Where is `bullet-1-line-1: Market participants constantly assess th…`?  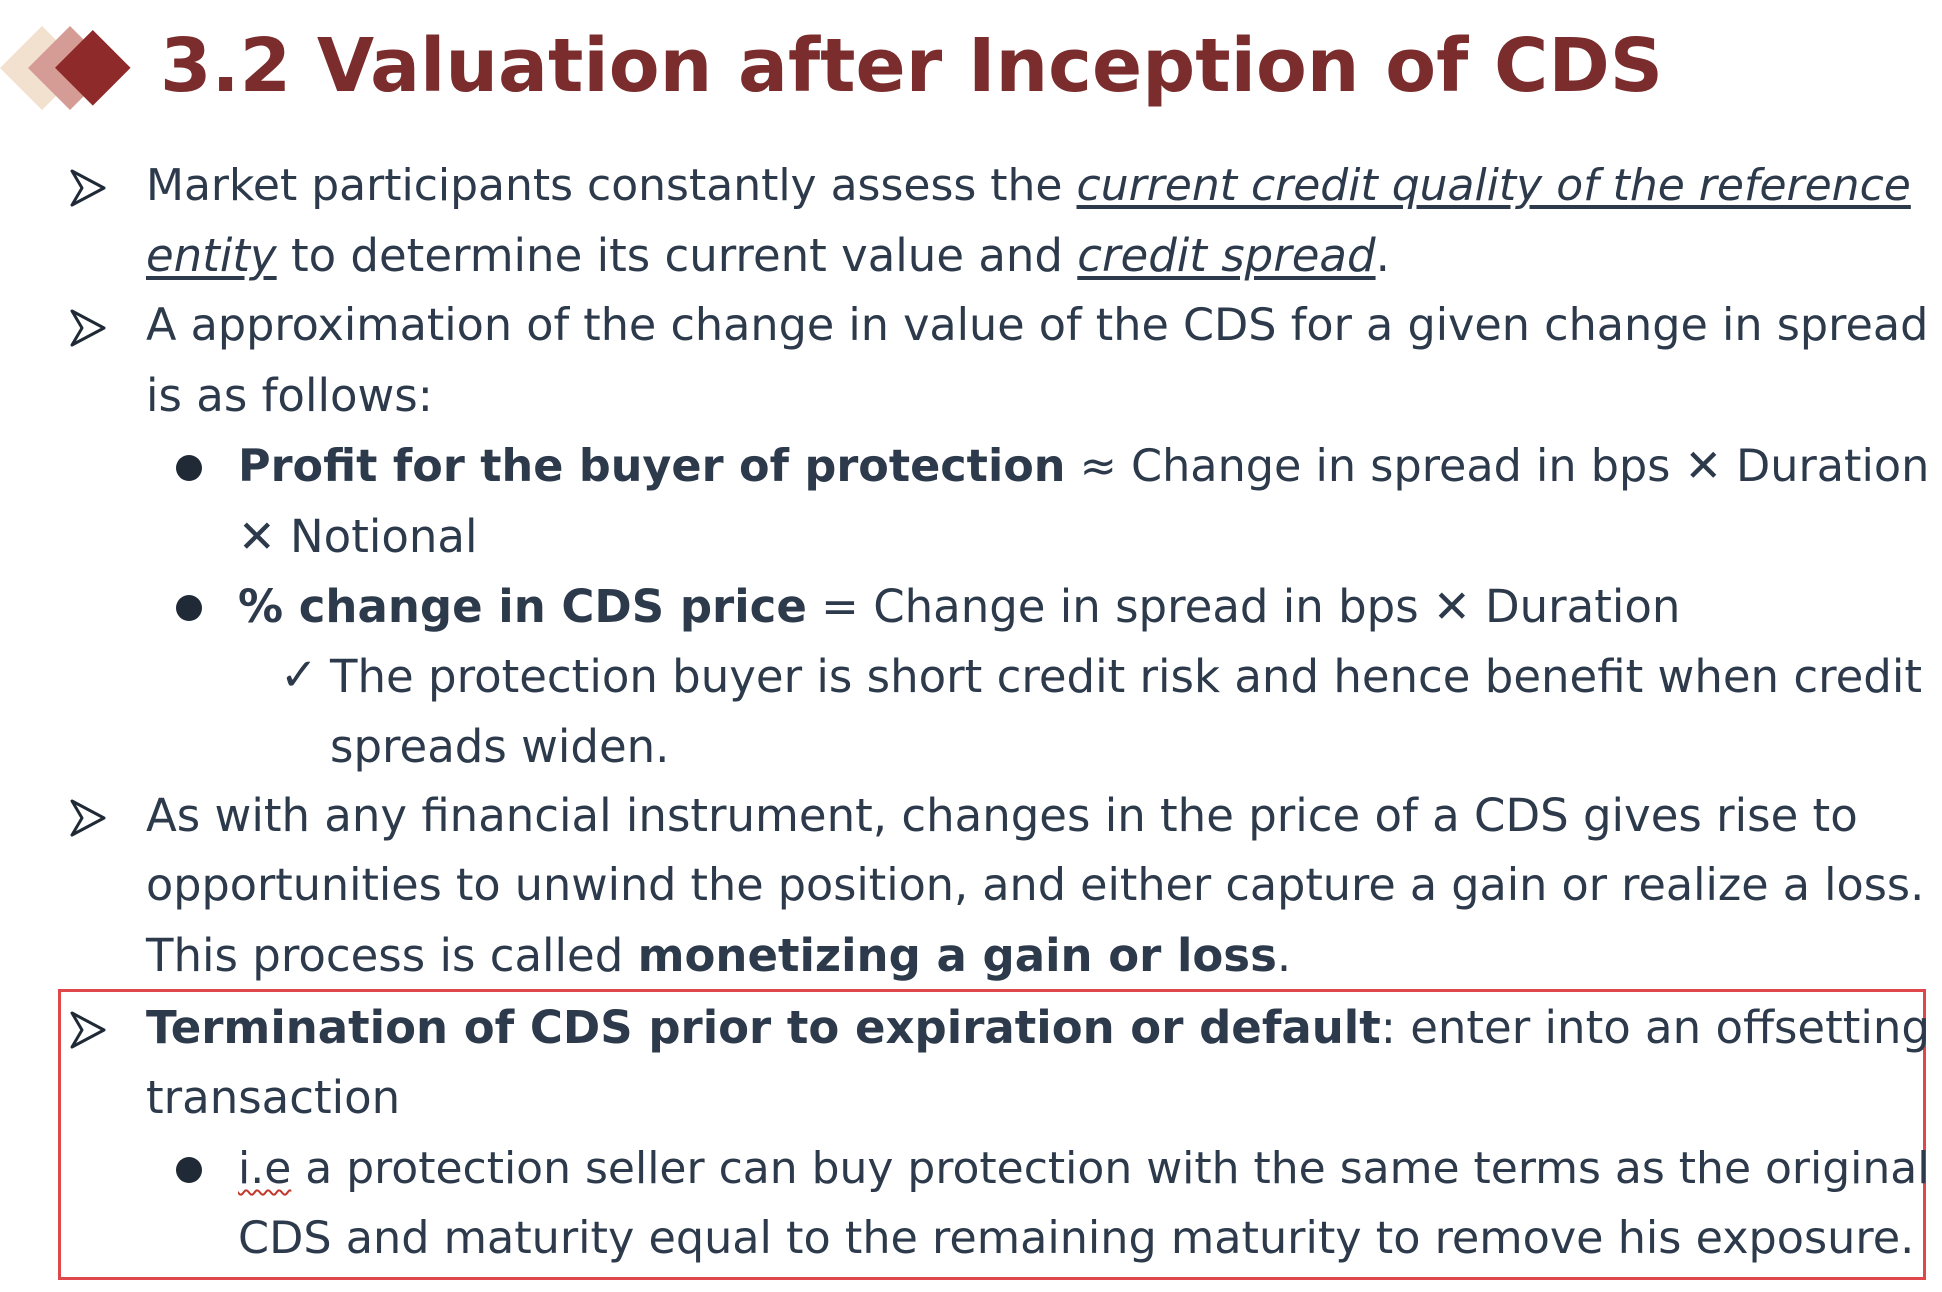
bullet-1-line-1: Market participants constantly assess th… is located at coordinates (1028, 185).